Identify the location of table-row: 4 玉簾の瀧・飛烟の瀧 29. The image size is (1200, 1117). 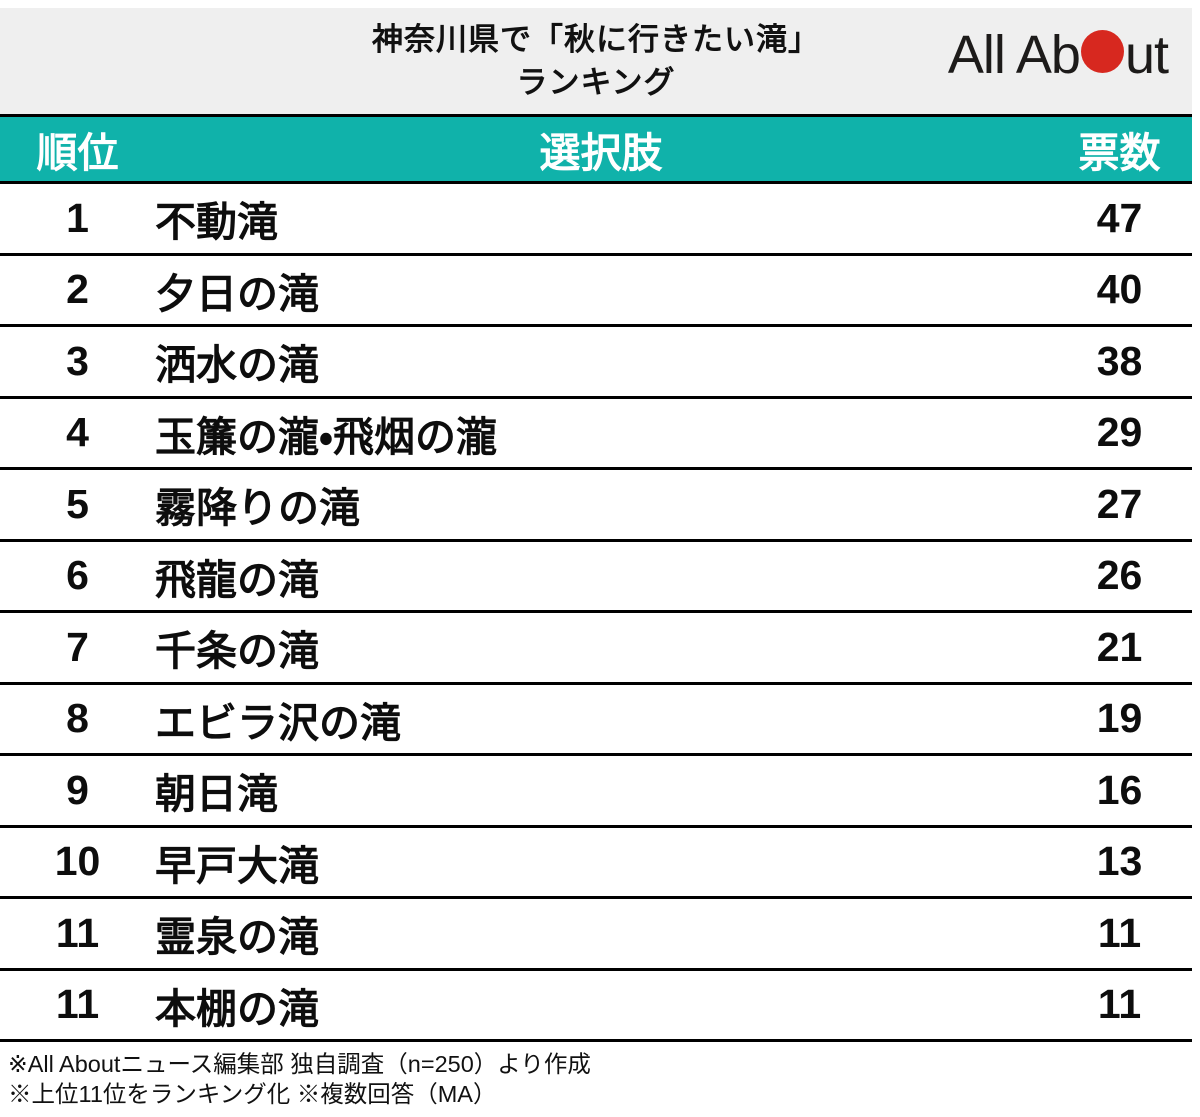
(596, 434).